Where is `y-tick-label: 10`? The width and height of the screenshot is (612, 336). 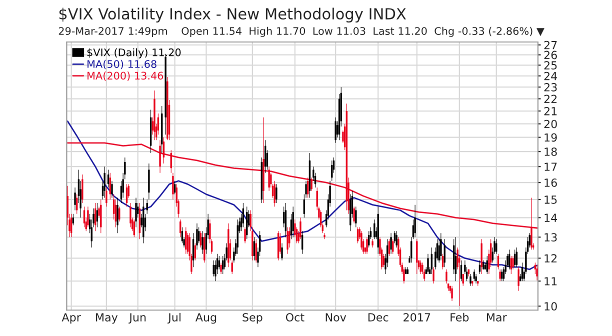 y-tick-label: 10 is located at coordinates (550, 306).